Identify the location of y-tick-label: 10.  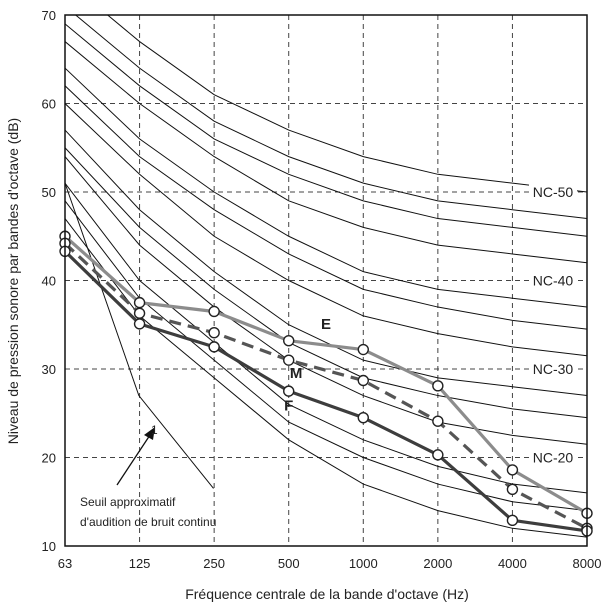
(49, 546).